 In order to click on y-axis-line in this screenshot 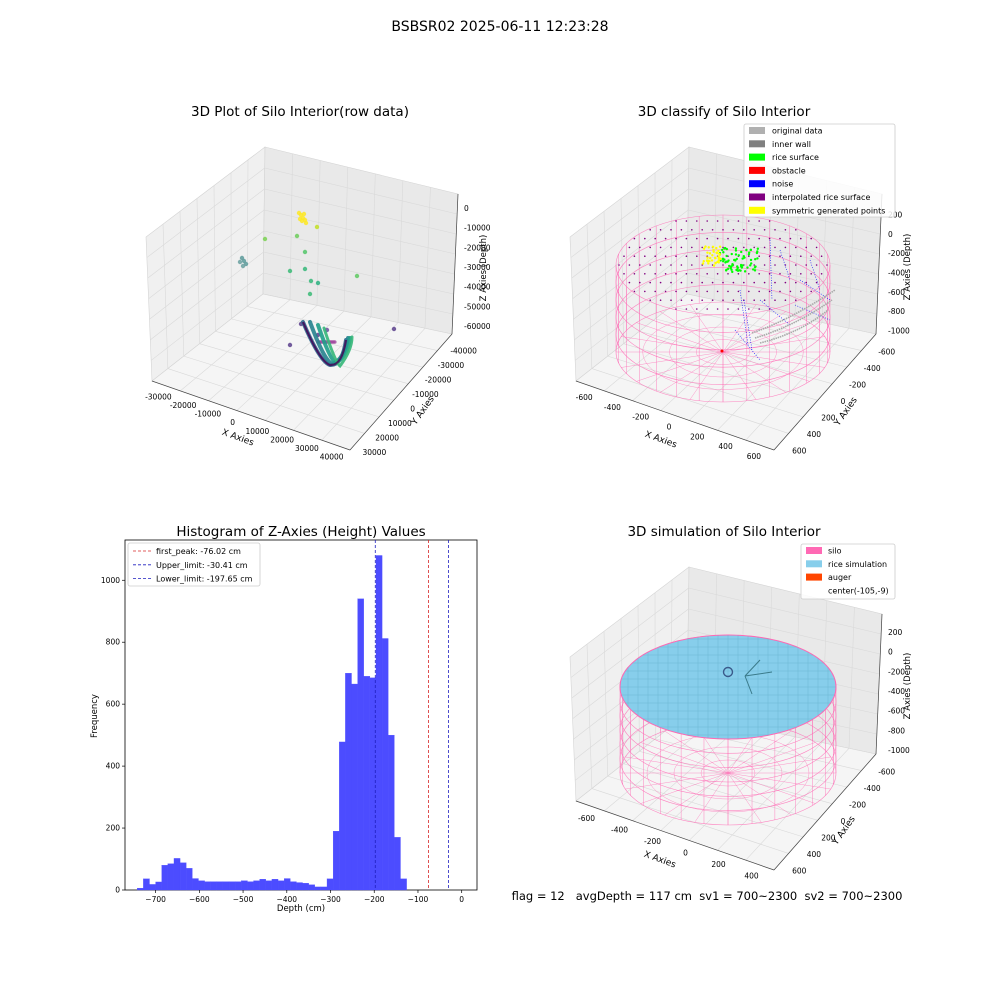, I will do `click(825, 812)`.